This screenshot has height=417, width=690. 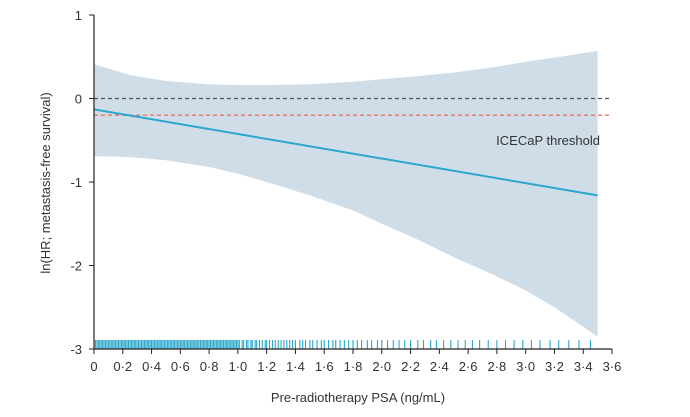 I want to click on x-tick-label: 1·6, so click(x=324, y=366).